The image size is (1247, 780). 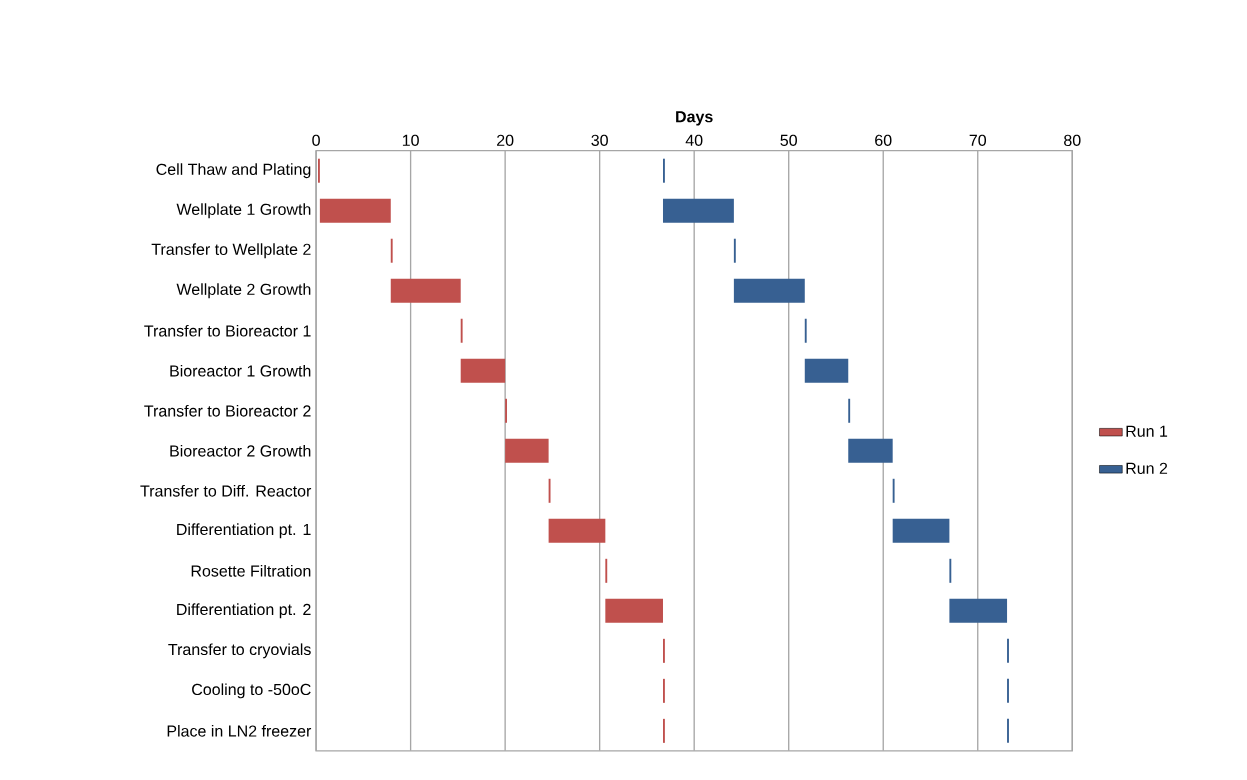 I want to click on y-tick-label: Bioreactor 2 Growth, so click(x=240, y=450).